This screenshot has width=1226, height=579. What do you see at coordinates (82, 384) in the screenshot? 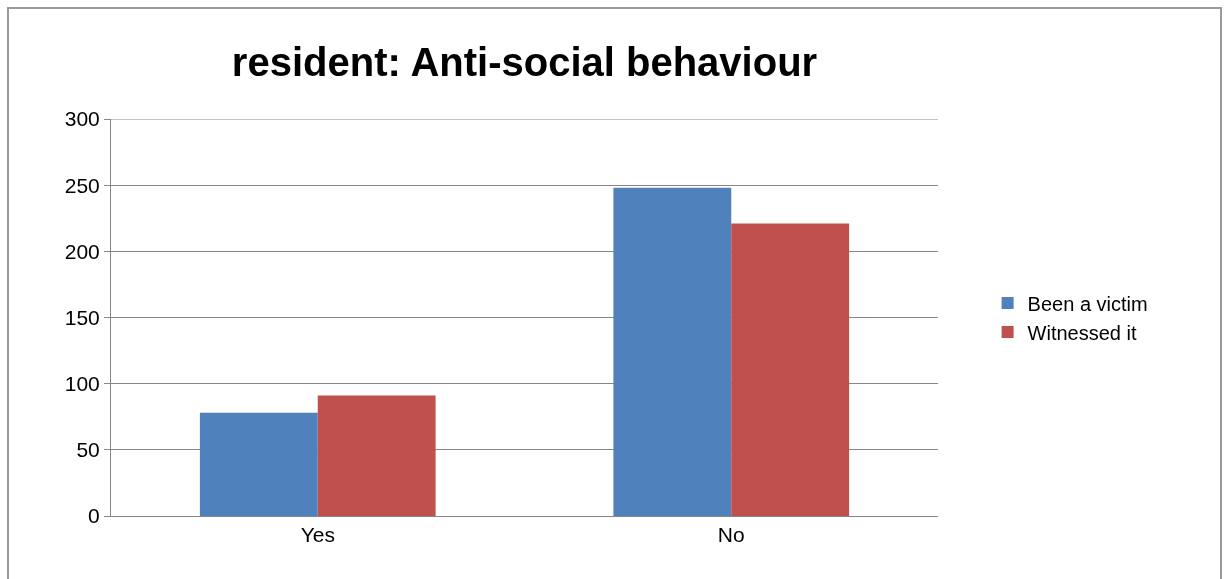
I see `y-tick-label: 100` at bounding box center [82, 384].